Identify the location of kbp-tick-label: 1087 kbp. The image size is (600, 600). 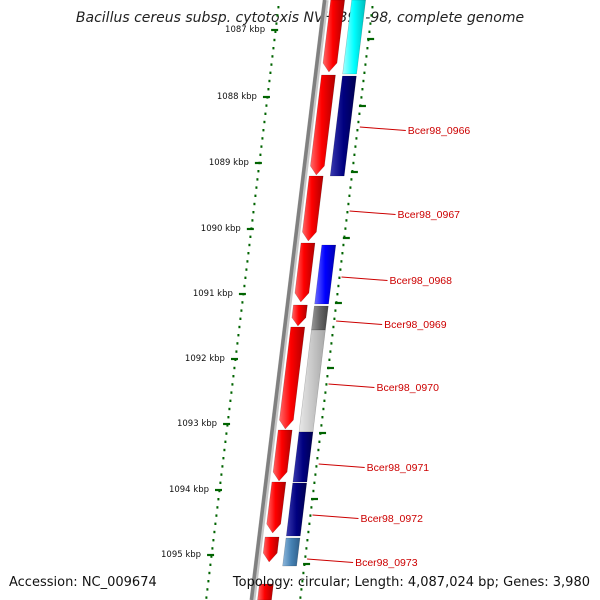
(245, 30).